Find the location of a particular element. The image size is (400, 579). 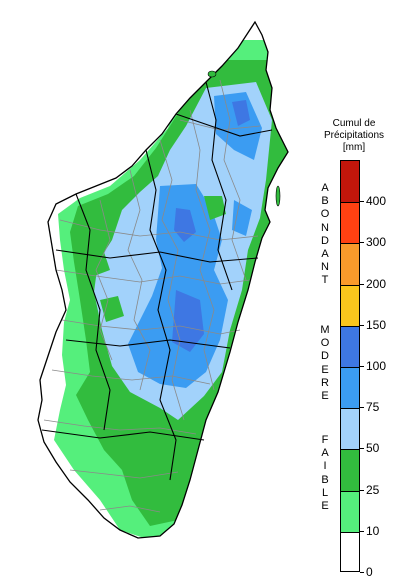

legend-tick-label: 10 is located at coordinates (373, 530).